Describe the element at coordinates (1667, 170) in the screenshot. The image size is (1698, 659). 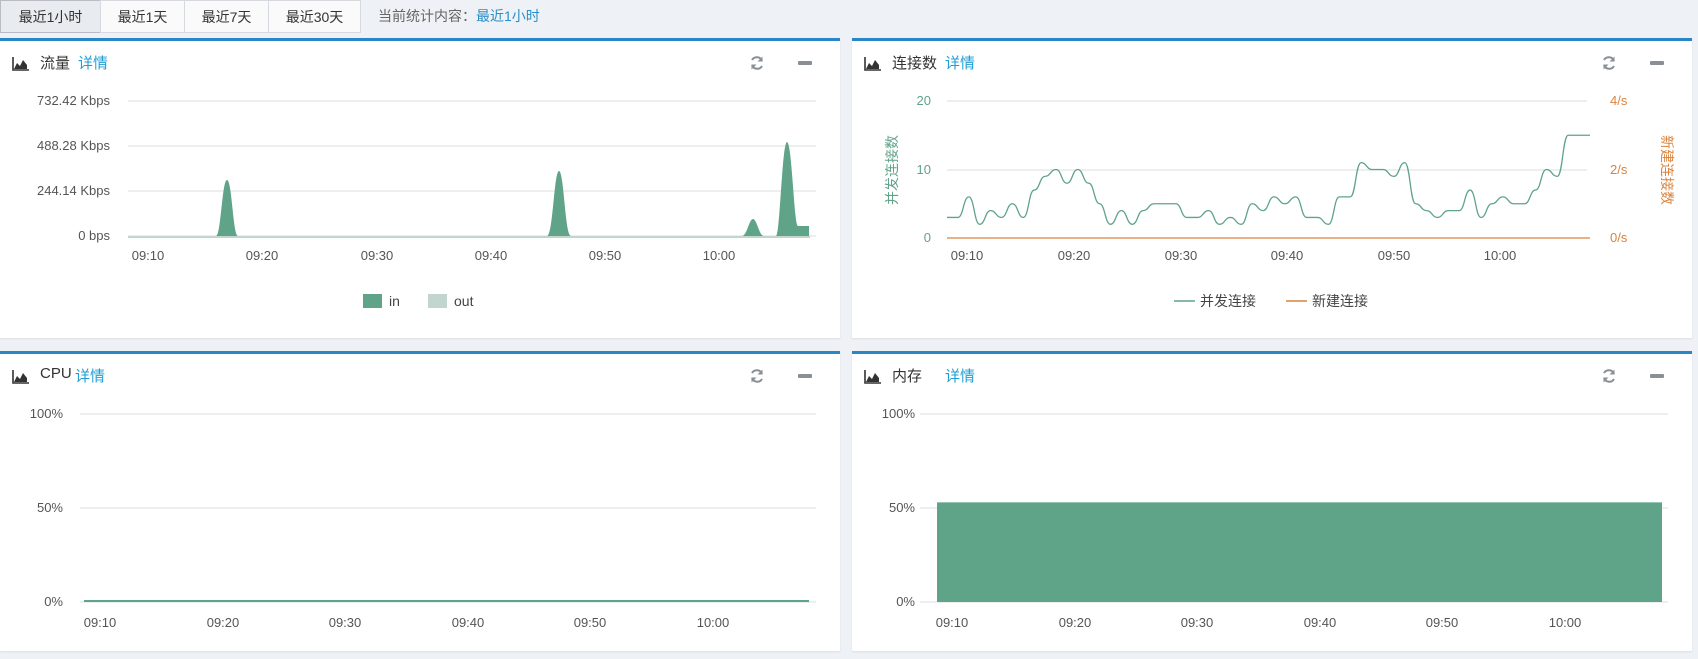
I see `y-right-axis-label: 新建连接数` at that location.